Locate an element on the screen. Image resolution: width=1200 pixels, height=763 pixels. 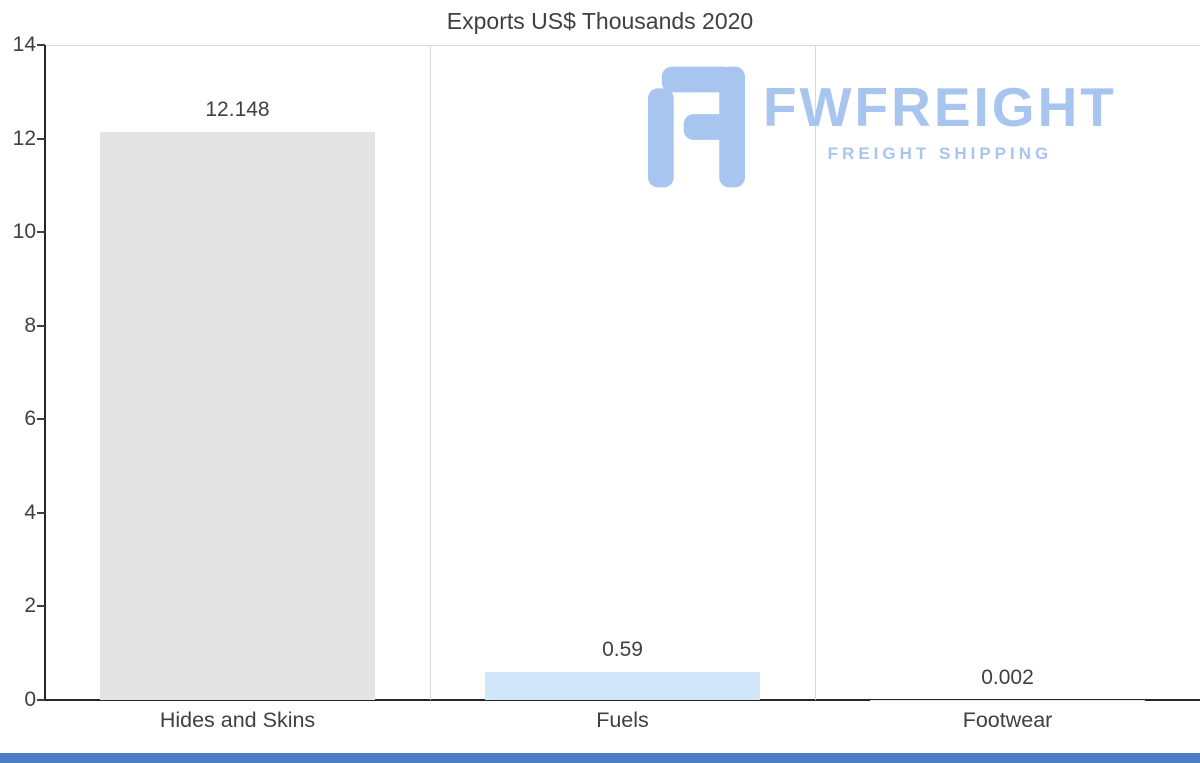
y-axis-line is located at coordinates (45, 372).